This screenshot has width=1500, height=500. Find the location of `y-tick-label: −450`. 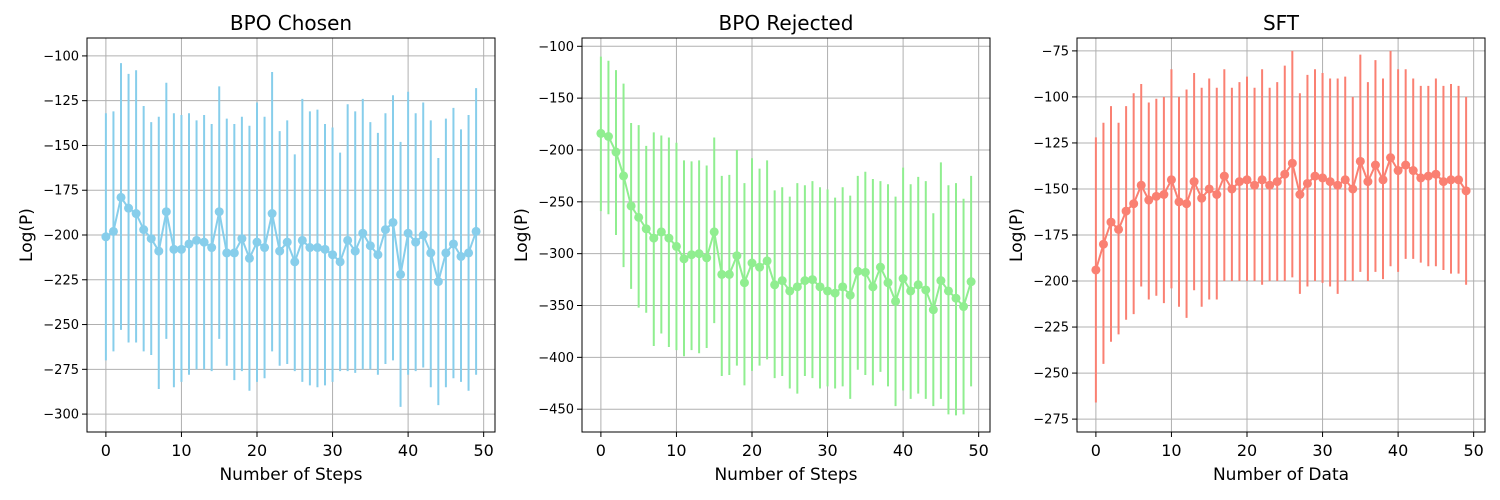

y-tick-label: −450 is located at coordinates (556, 410).